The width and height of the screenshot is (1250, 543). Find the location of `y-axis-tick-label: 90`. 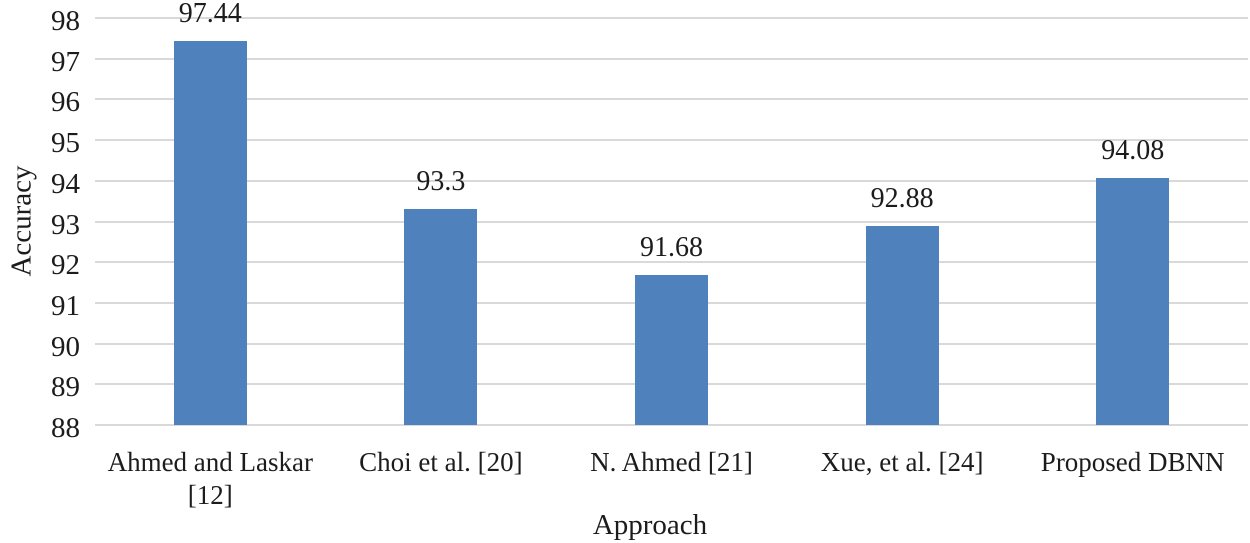

y-axis-tick-label: 90 is located at coordinates (65, 346).